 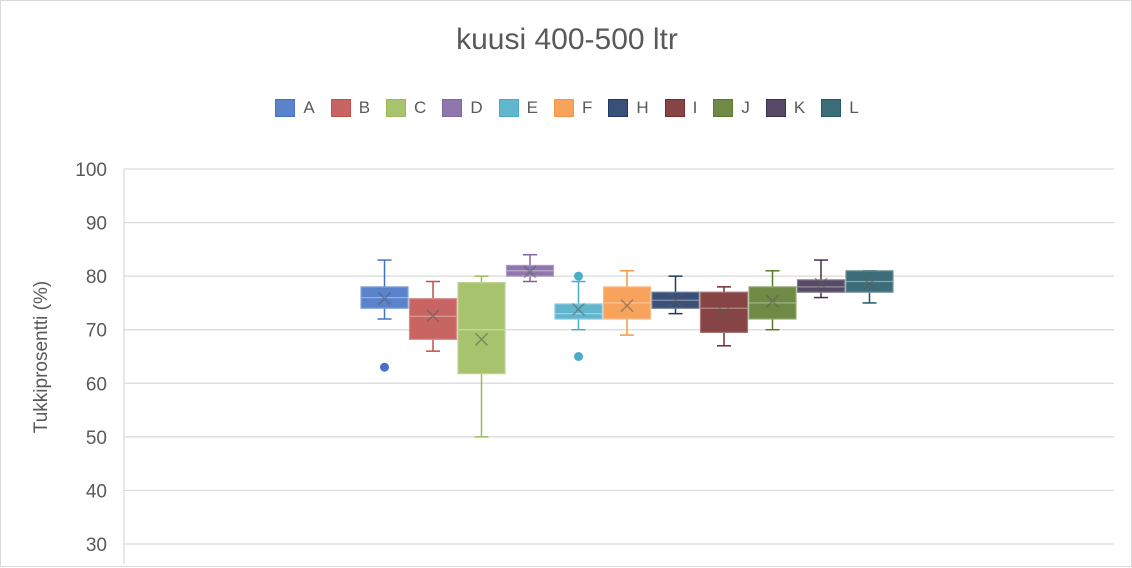 What do you see at coordinates (452, 108) in the screenshot?
I see `legend-swatch-d` at bounding box center [452, 108].